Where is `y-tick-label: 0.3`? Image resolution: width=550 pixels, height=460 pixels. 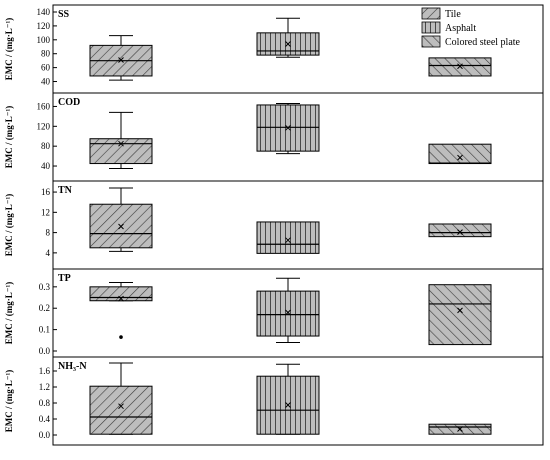
y-tick-label: 0.3 is located at coordinates (45, 287).